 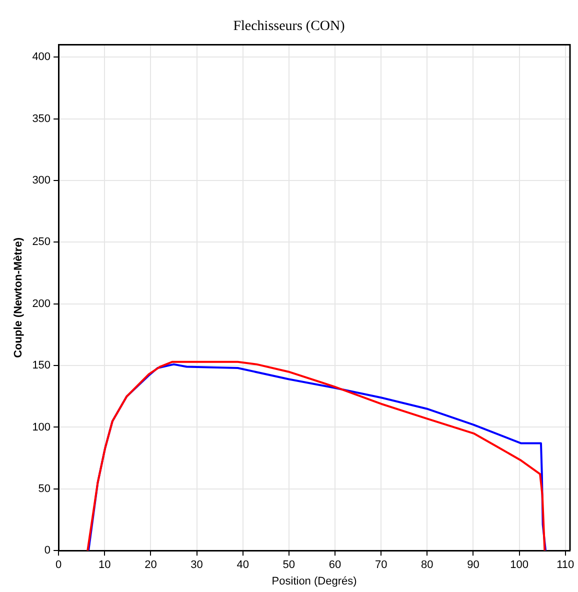 I want to click on x-tick-label: 20, so click(x=150, y=565).